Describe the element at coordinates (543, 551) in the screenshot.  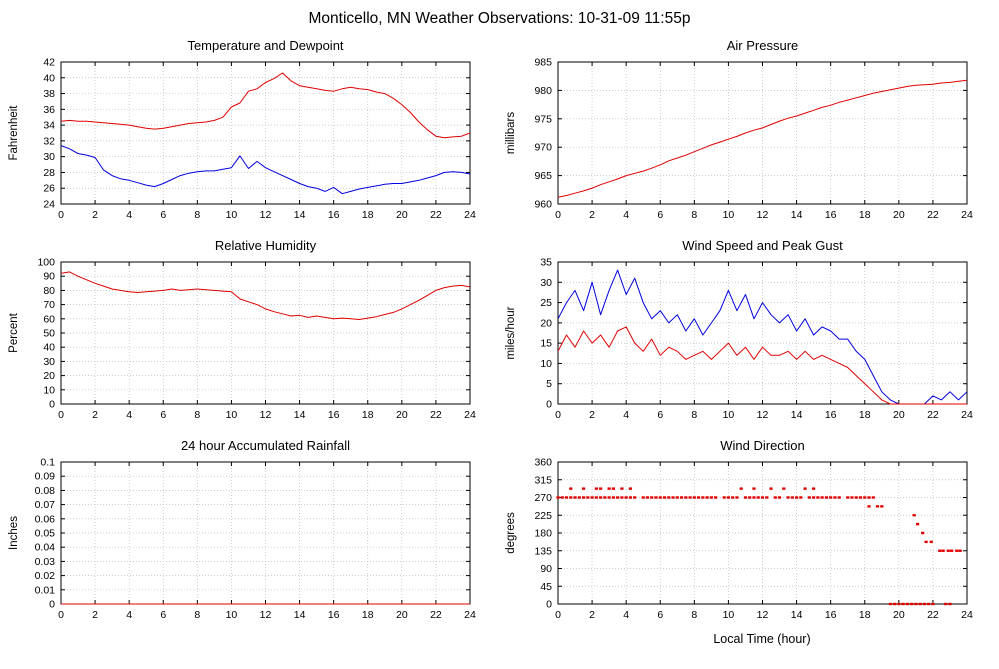
I see `svg-text: 135` at that location.